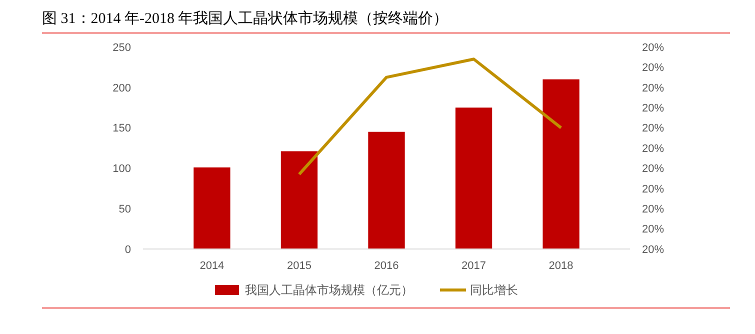 The width and height of the screenshot is (755, 334). Describe the element at coordinates (386, 266) in the screenshot. I see `x-tick-label: 2016` at that location.